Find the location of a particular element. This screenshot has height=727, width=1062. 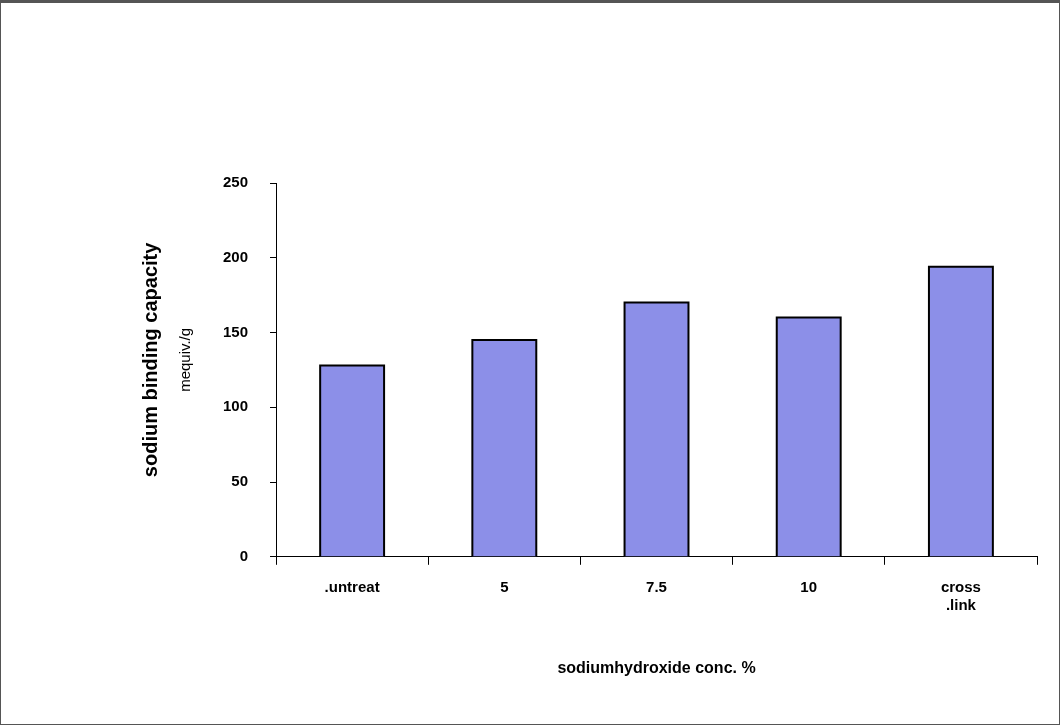

y-tick-label: 100 is located at coordinates (236, 406).